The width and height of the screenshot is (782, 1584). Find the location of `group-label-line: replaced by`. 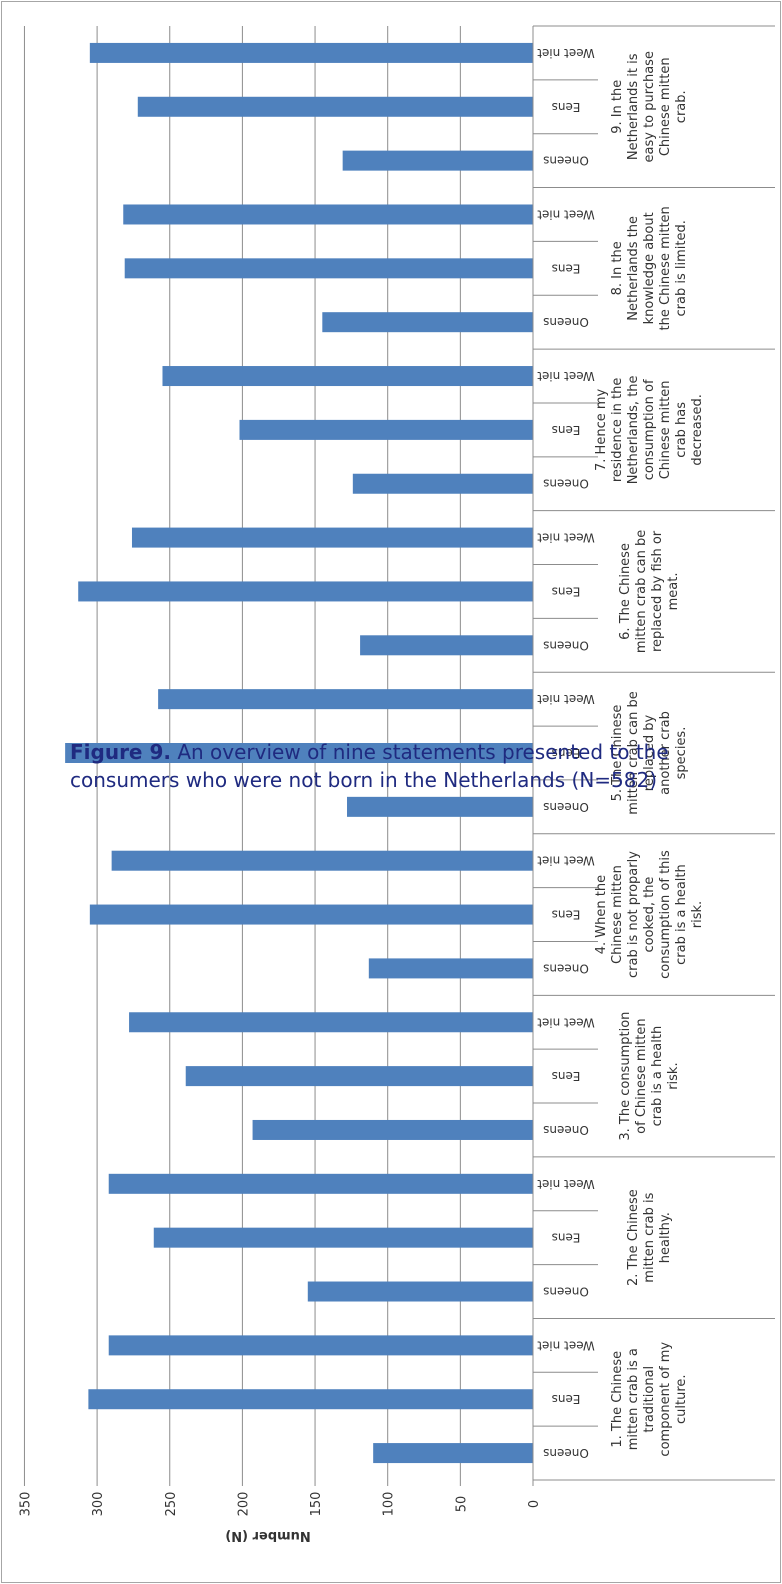

group-label-line: replaced by is located at coordinates (649, 753).